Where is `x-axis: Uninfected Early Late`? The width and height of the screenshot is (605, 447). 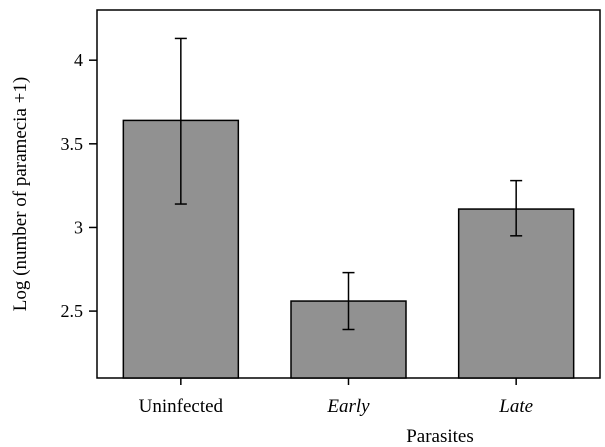
x-axis: Uninfected Early Late is located at coordinates (336, 397).